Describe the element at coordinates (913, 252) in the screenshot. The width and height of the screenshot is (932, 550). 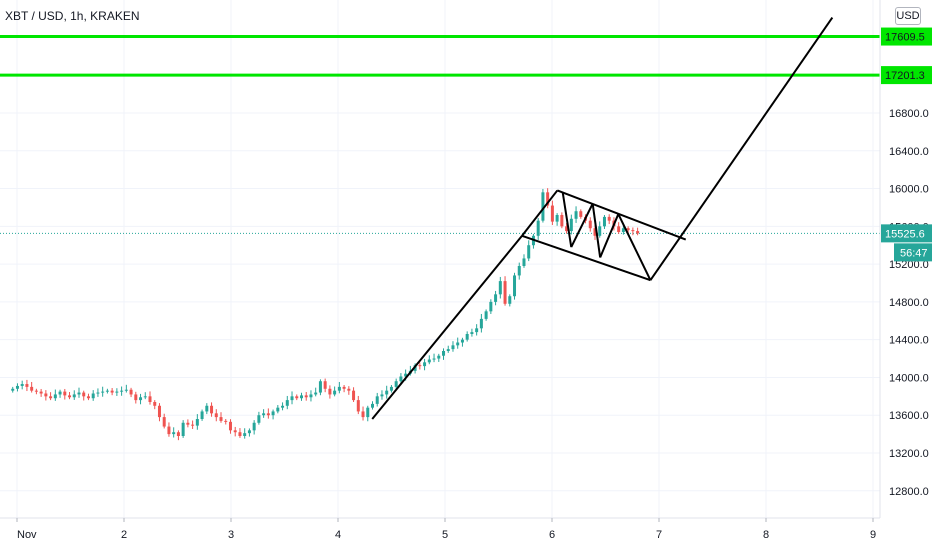
I see `countdown-bg` at that location.